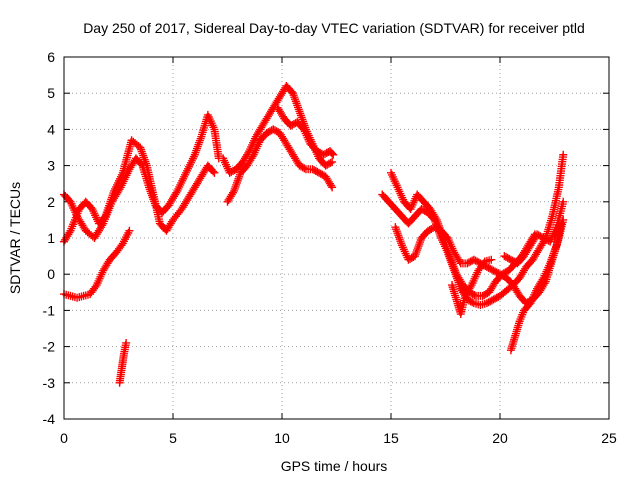 The image size is (640, 480). I want to click on x-tick-label: 25, so click(609, 438).